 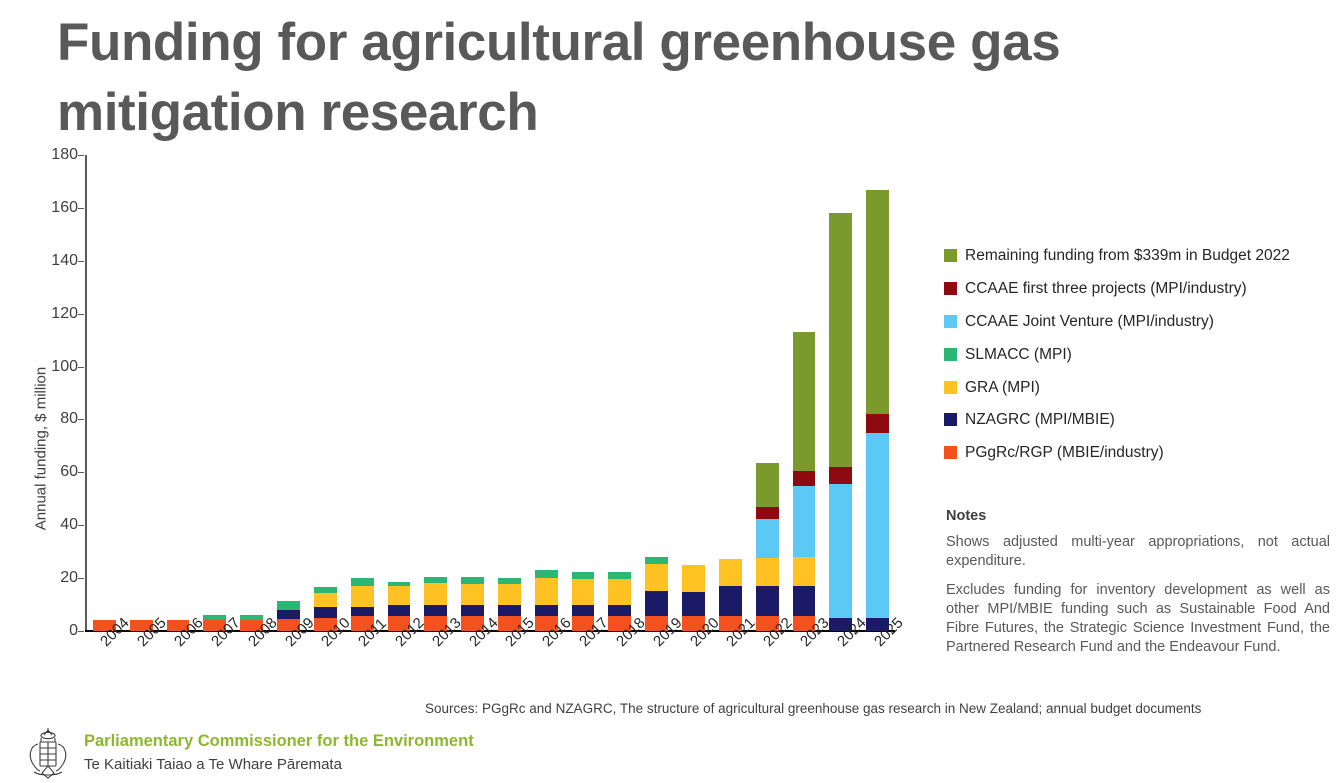 What do you see at coordinates (1144, 419) in the screenshot?
I see `legend-item: NZAGRC (MPI/MBIE)` at bounding box center [1144, 419].